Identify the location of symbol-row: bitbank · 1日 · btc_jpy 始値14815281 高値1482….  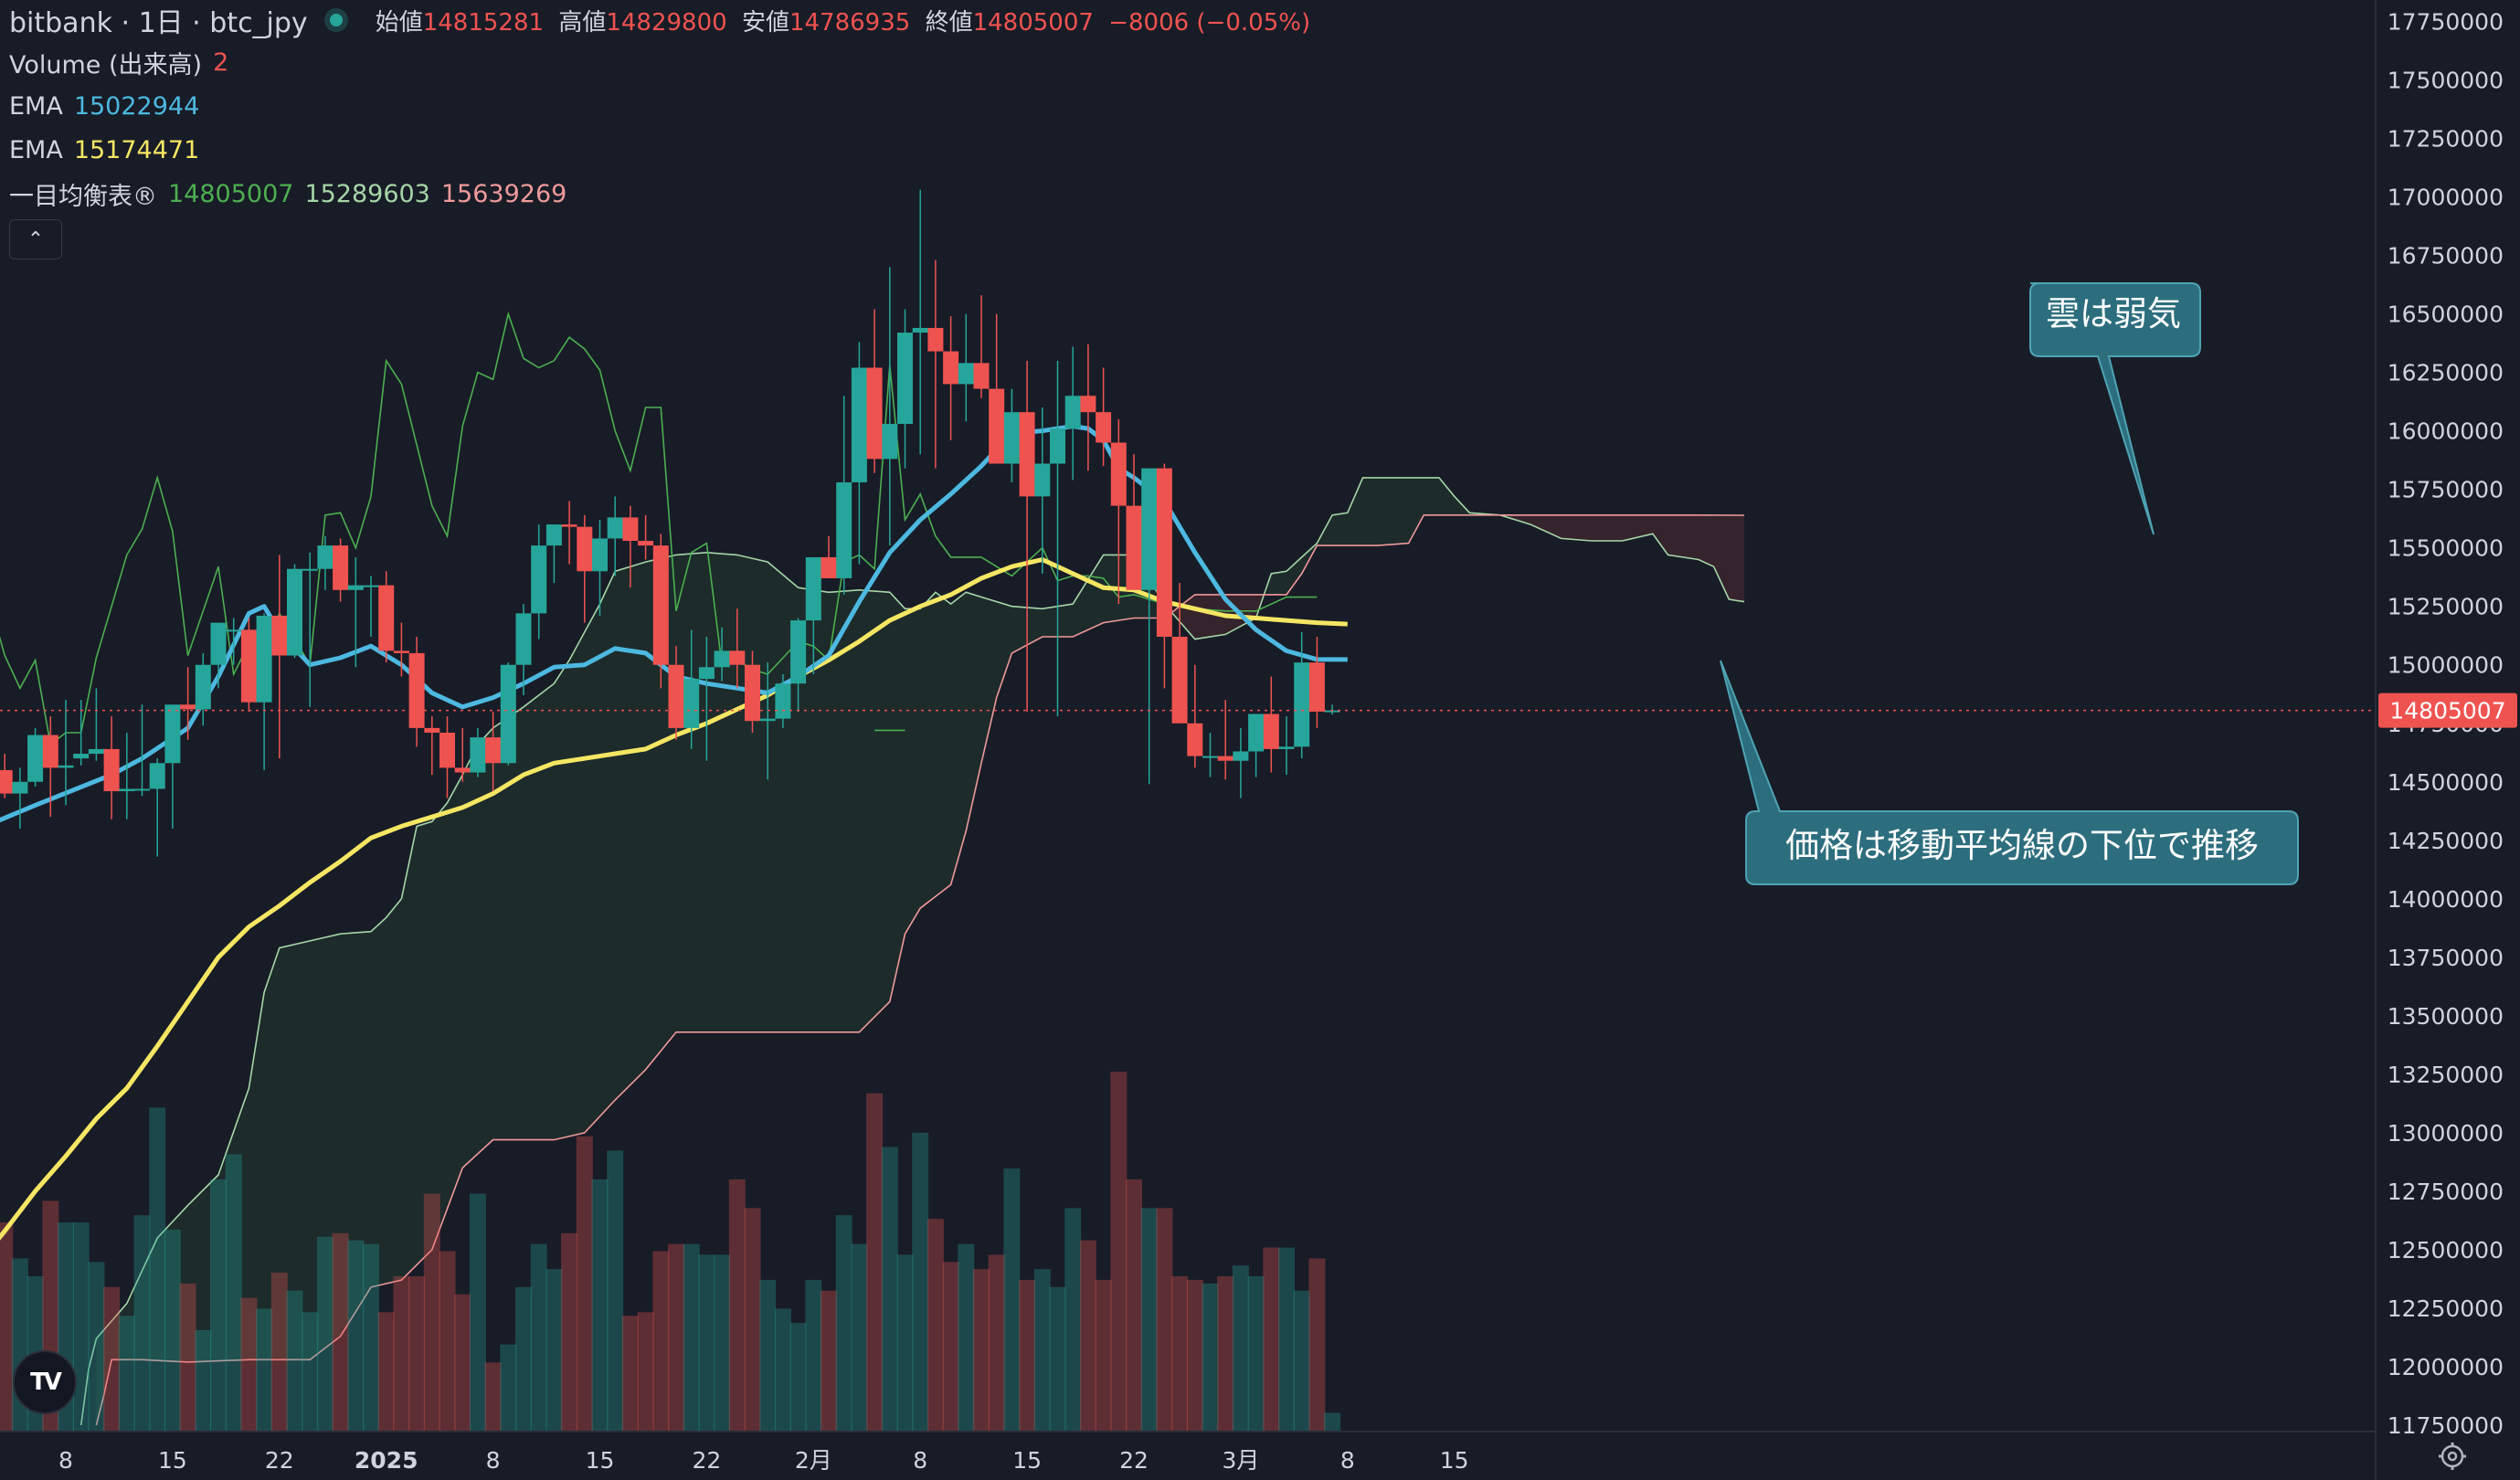
(659, 20).